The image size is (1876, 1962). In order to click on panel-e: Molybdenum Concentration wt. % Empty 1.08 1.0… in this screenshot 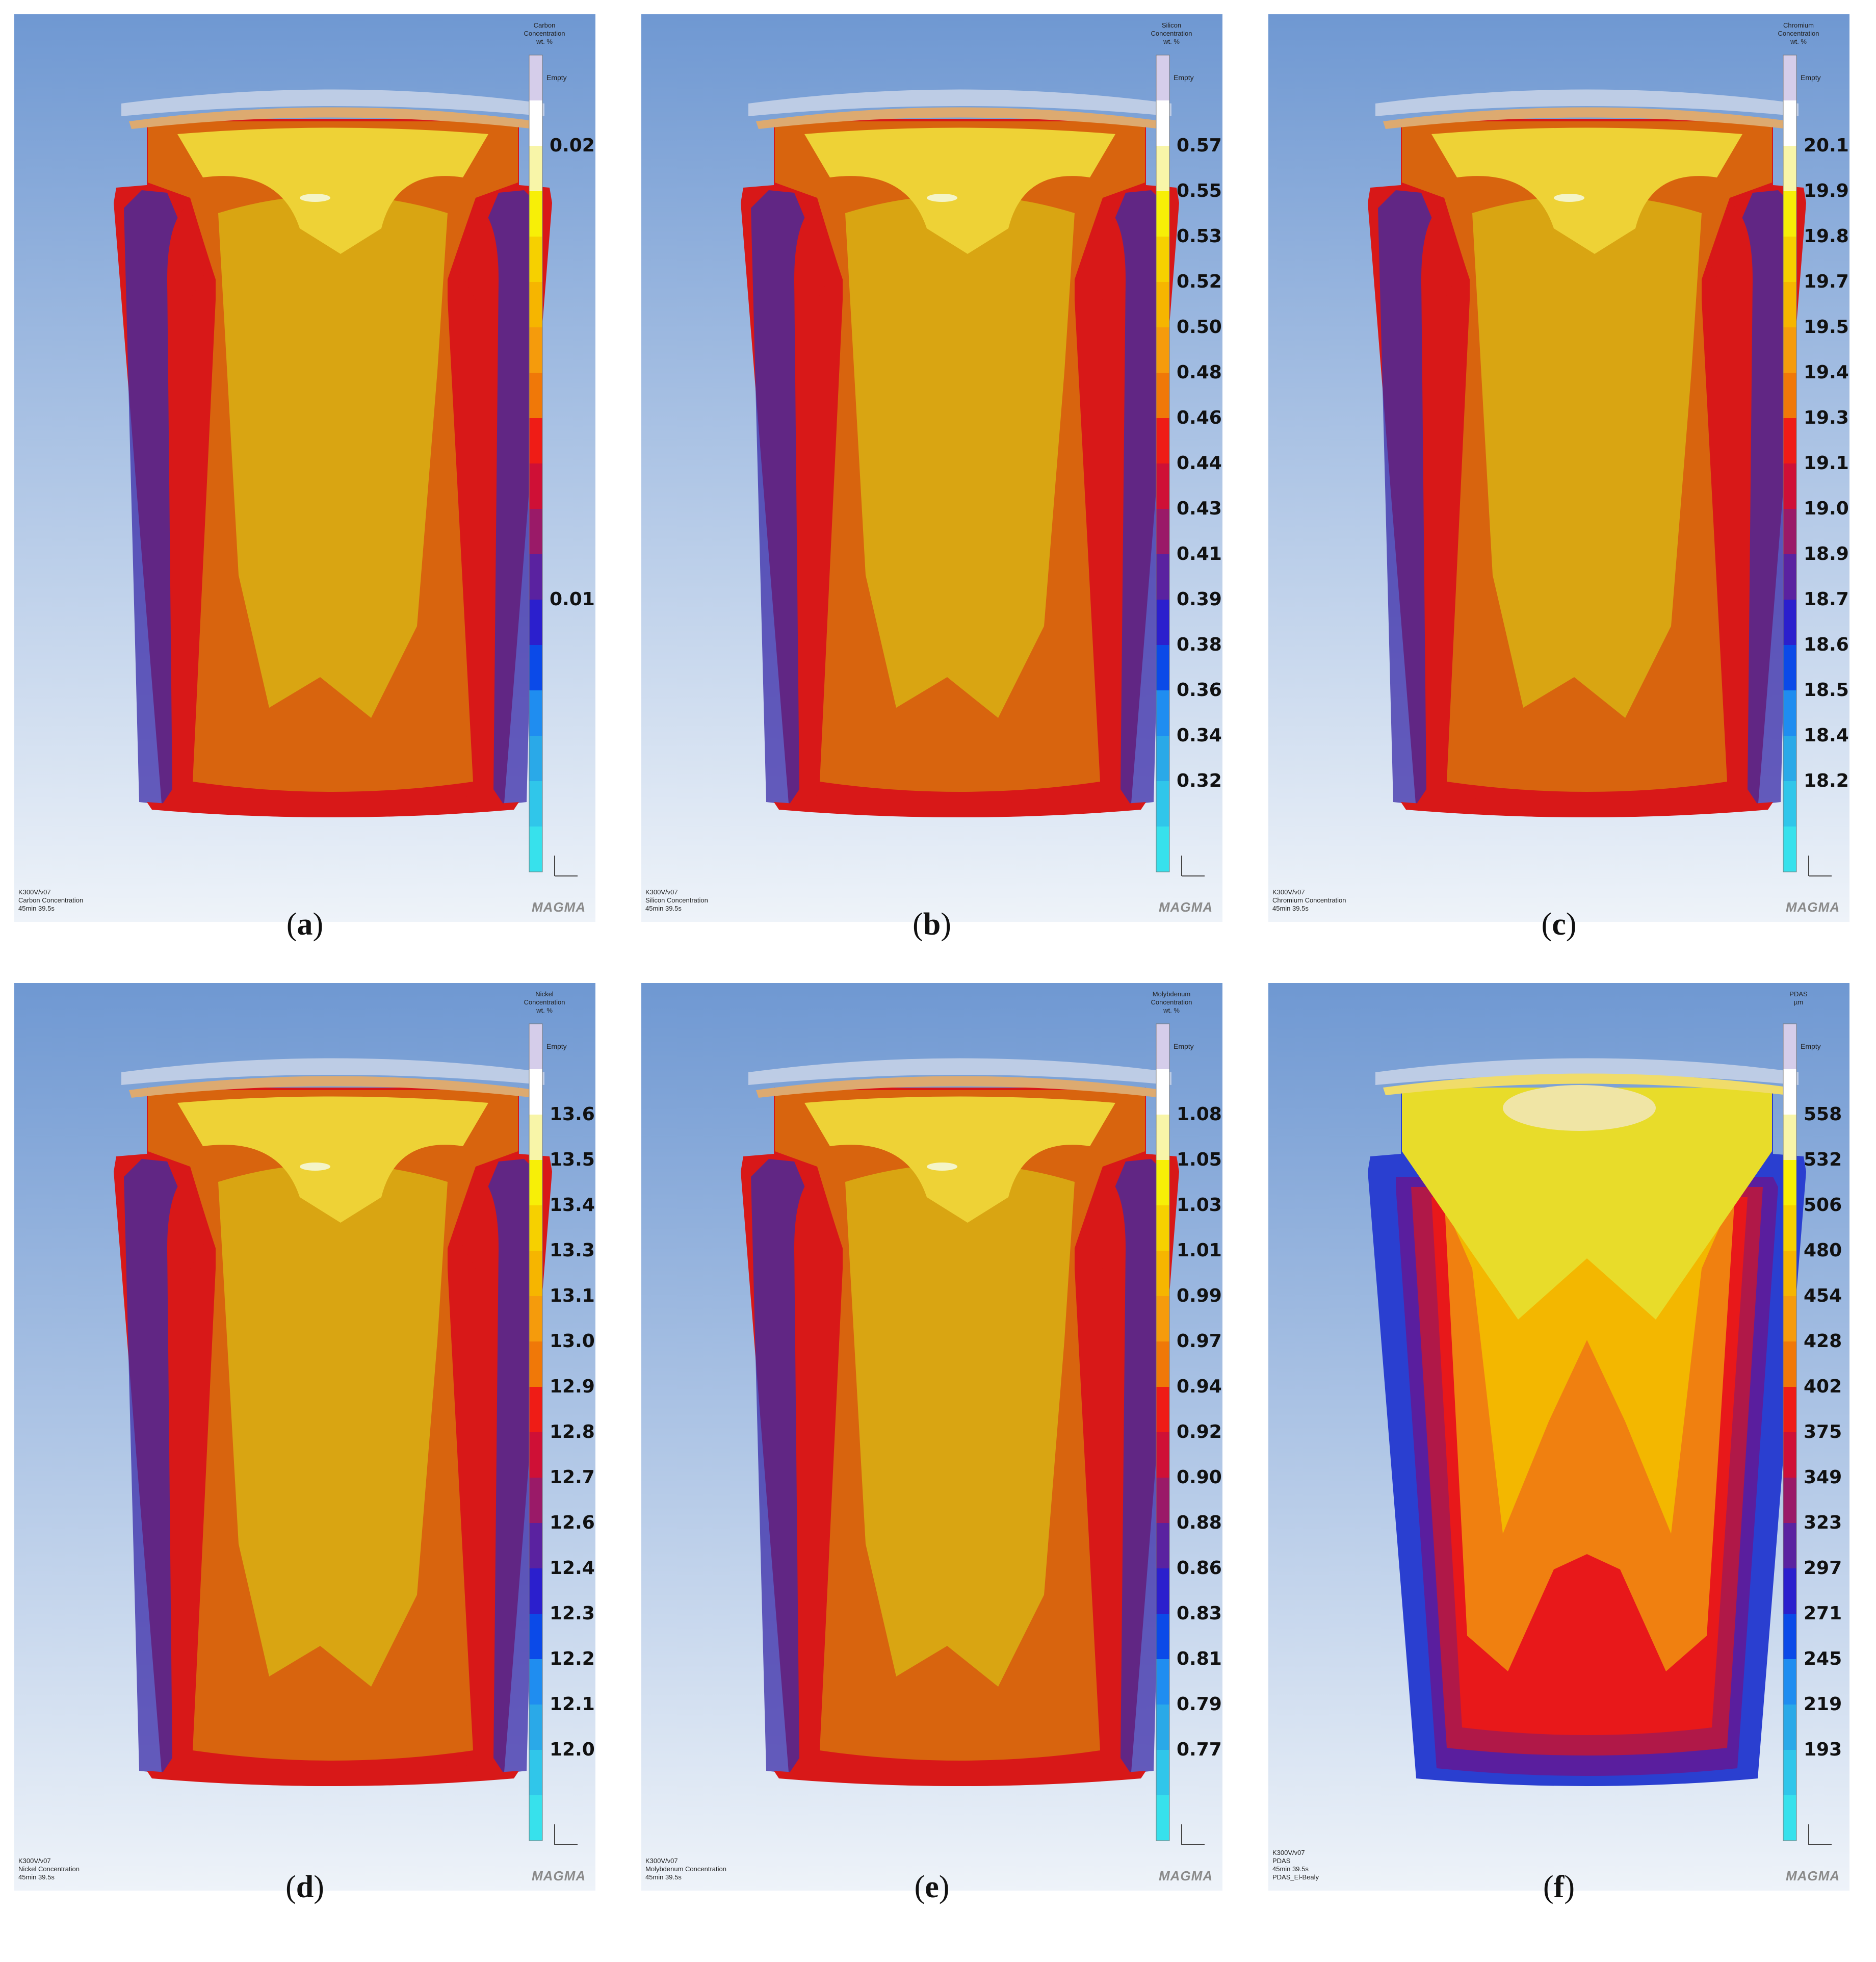, I will do `click(931, 1437)`.